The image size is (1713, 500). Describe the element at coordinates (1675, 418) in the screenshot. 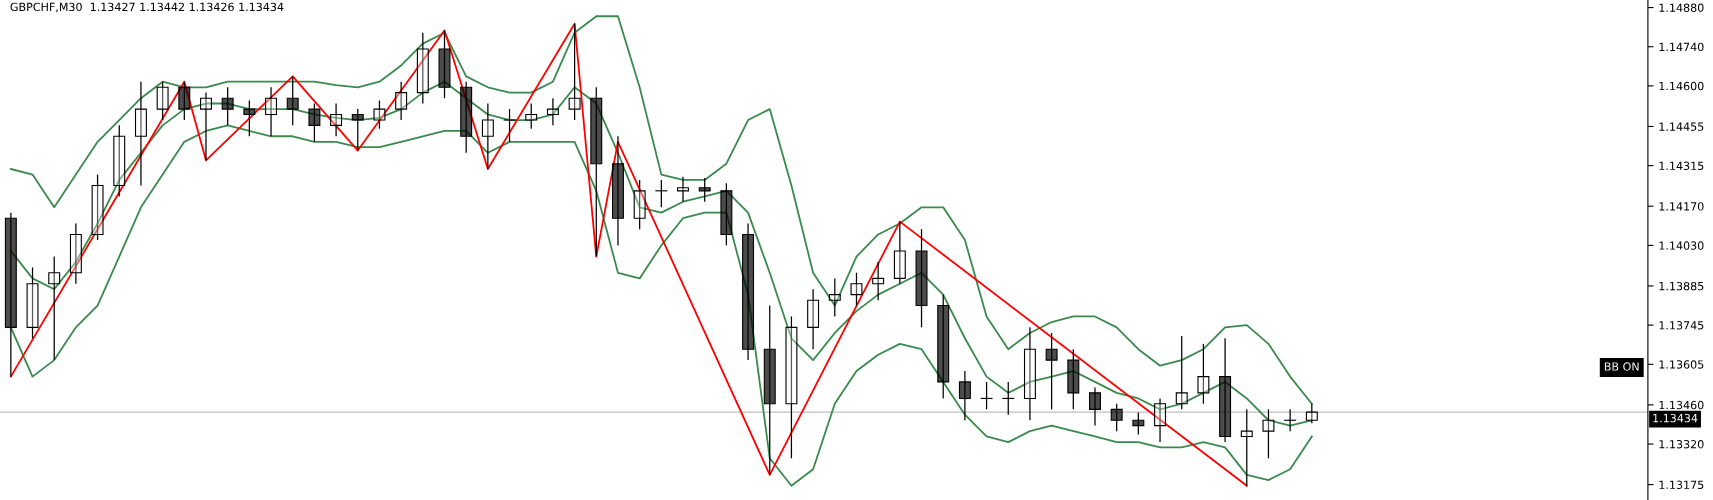

I see `ref-line-label: 1.13434` at that location.